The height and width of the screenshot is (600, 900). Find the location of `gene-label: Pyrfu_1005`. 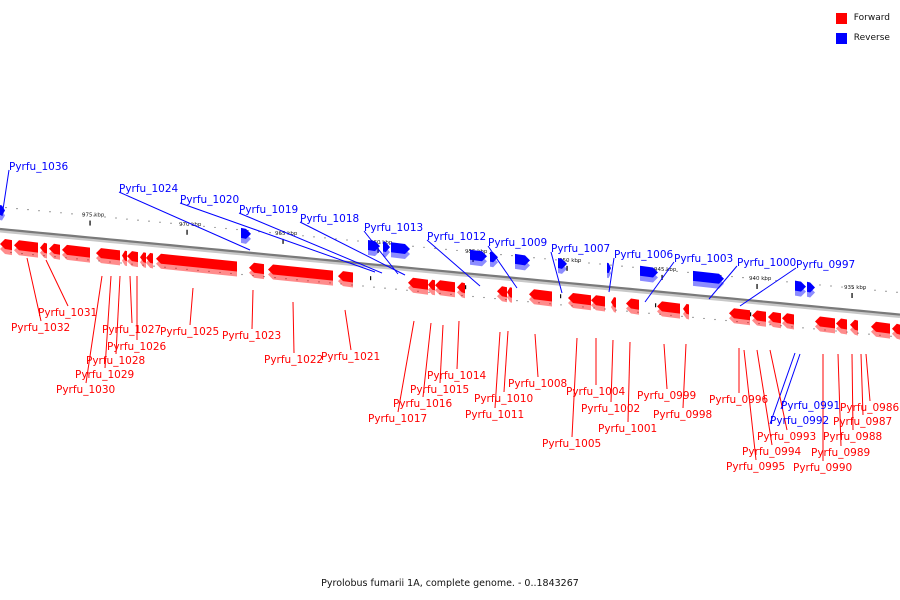

gene-label: Pyrfu_1005 is located at coordinates (571, 444).